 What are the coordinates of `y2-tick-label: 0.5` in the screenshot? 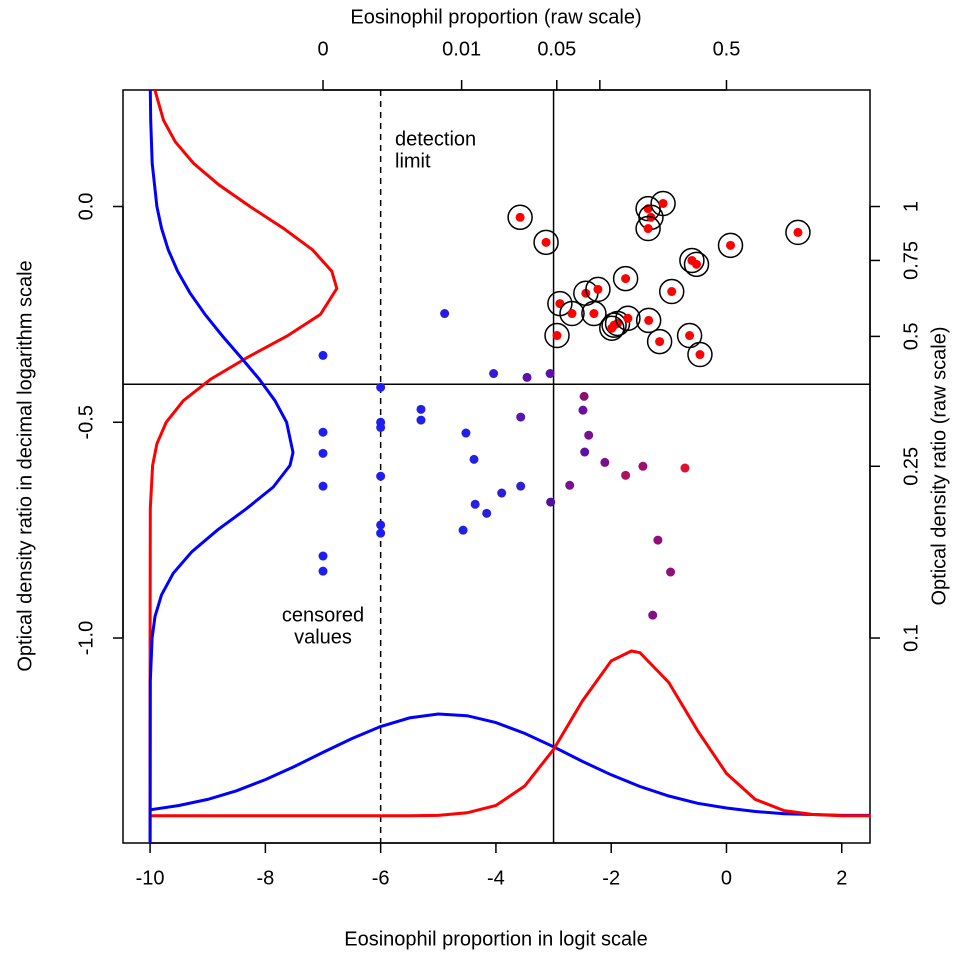 It's located at (911, 336).